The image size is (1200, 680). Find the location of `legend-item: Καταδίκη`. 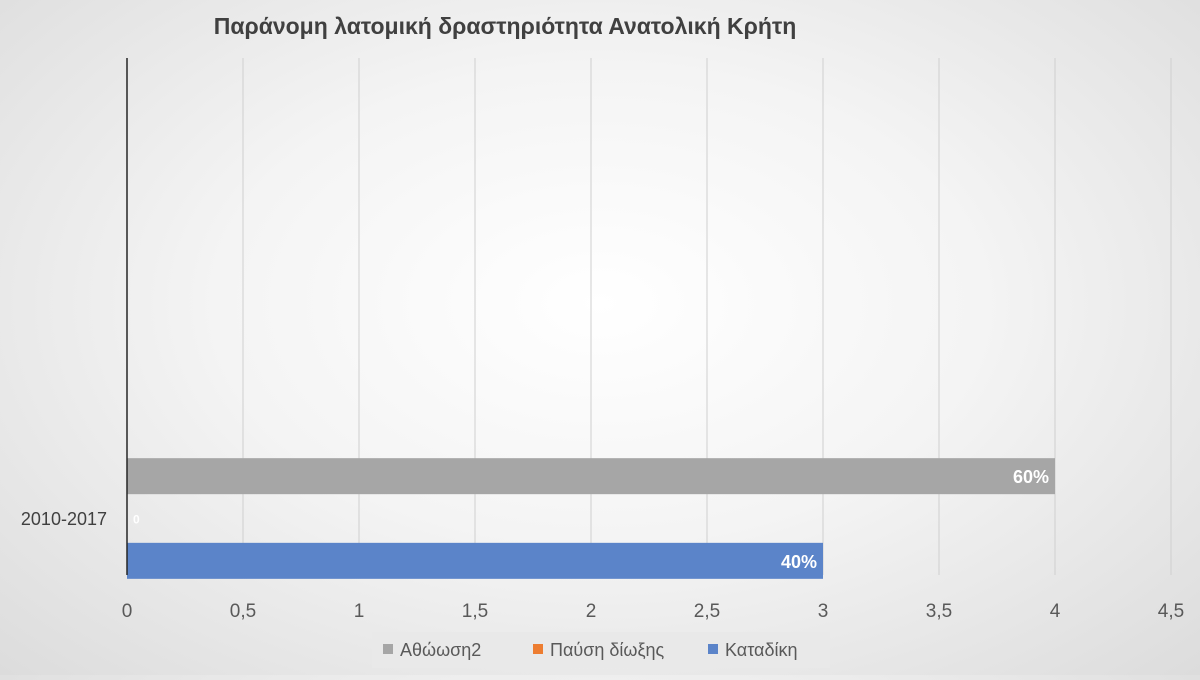

legend-item: Καταδίκη is located at coordinates (752, 650).